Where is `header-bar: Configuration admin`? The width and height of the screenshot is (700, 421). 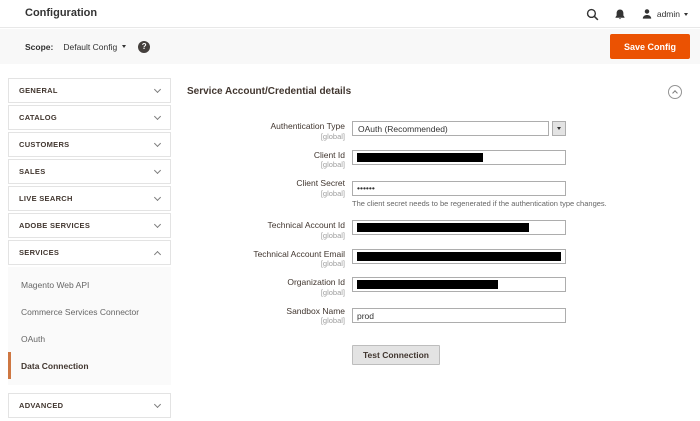
header-bar: Configuration admin is located at coordinates (350, 14).